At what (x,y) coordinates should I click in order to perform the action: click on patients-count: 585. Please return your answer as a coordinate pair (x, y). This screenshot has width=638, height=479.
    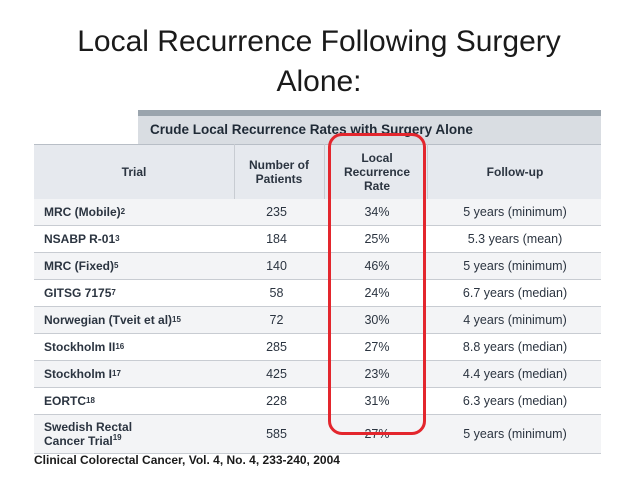
    Looking at the image, I should click on (276, 434).